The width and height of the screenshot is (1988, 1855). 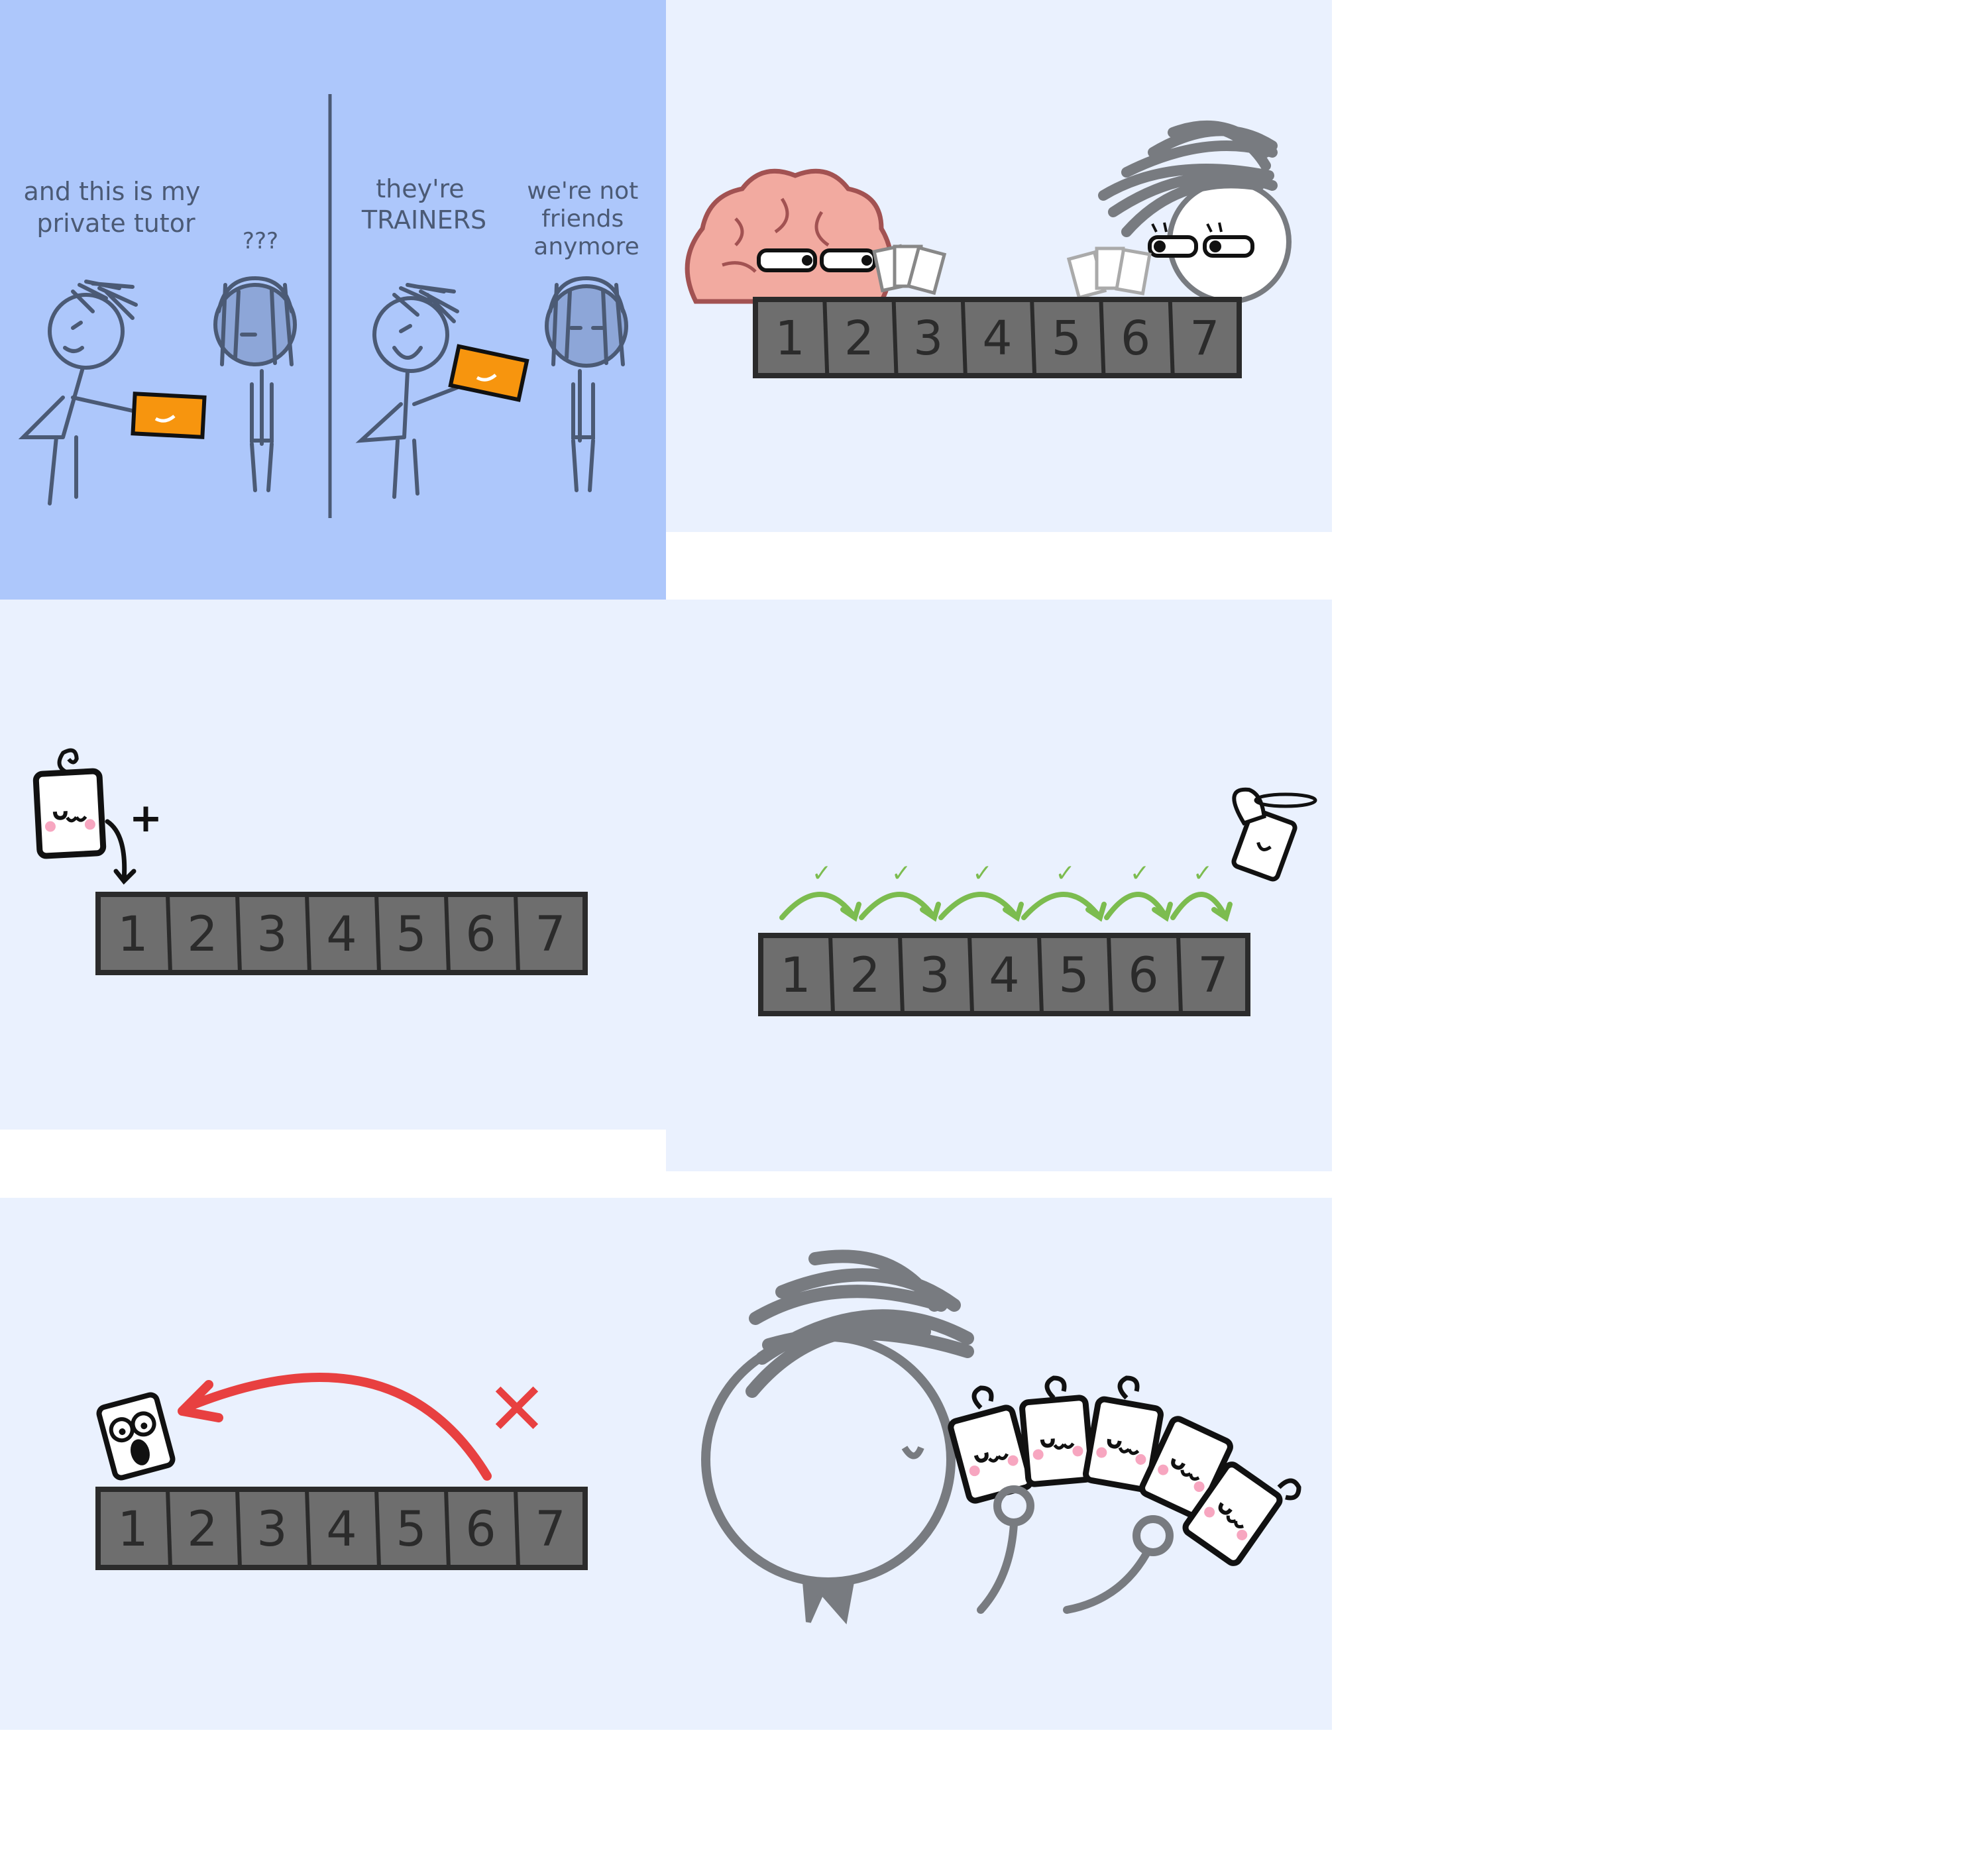 I want to click on panel-4-background, so click(x=999, y=886).